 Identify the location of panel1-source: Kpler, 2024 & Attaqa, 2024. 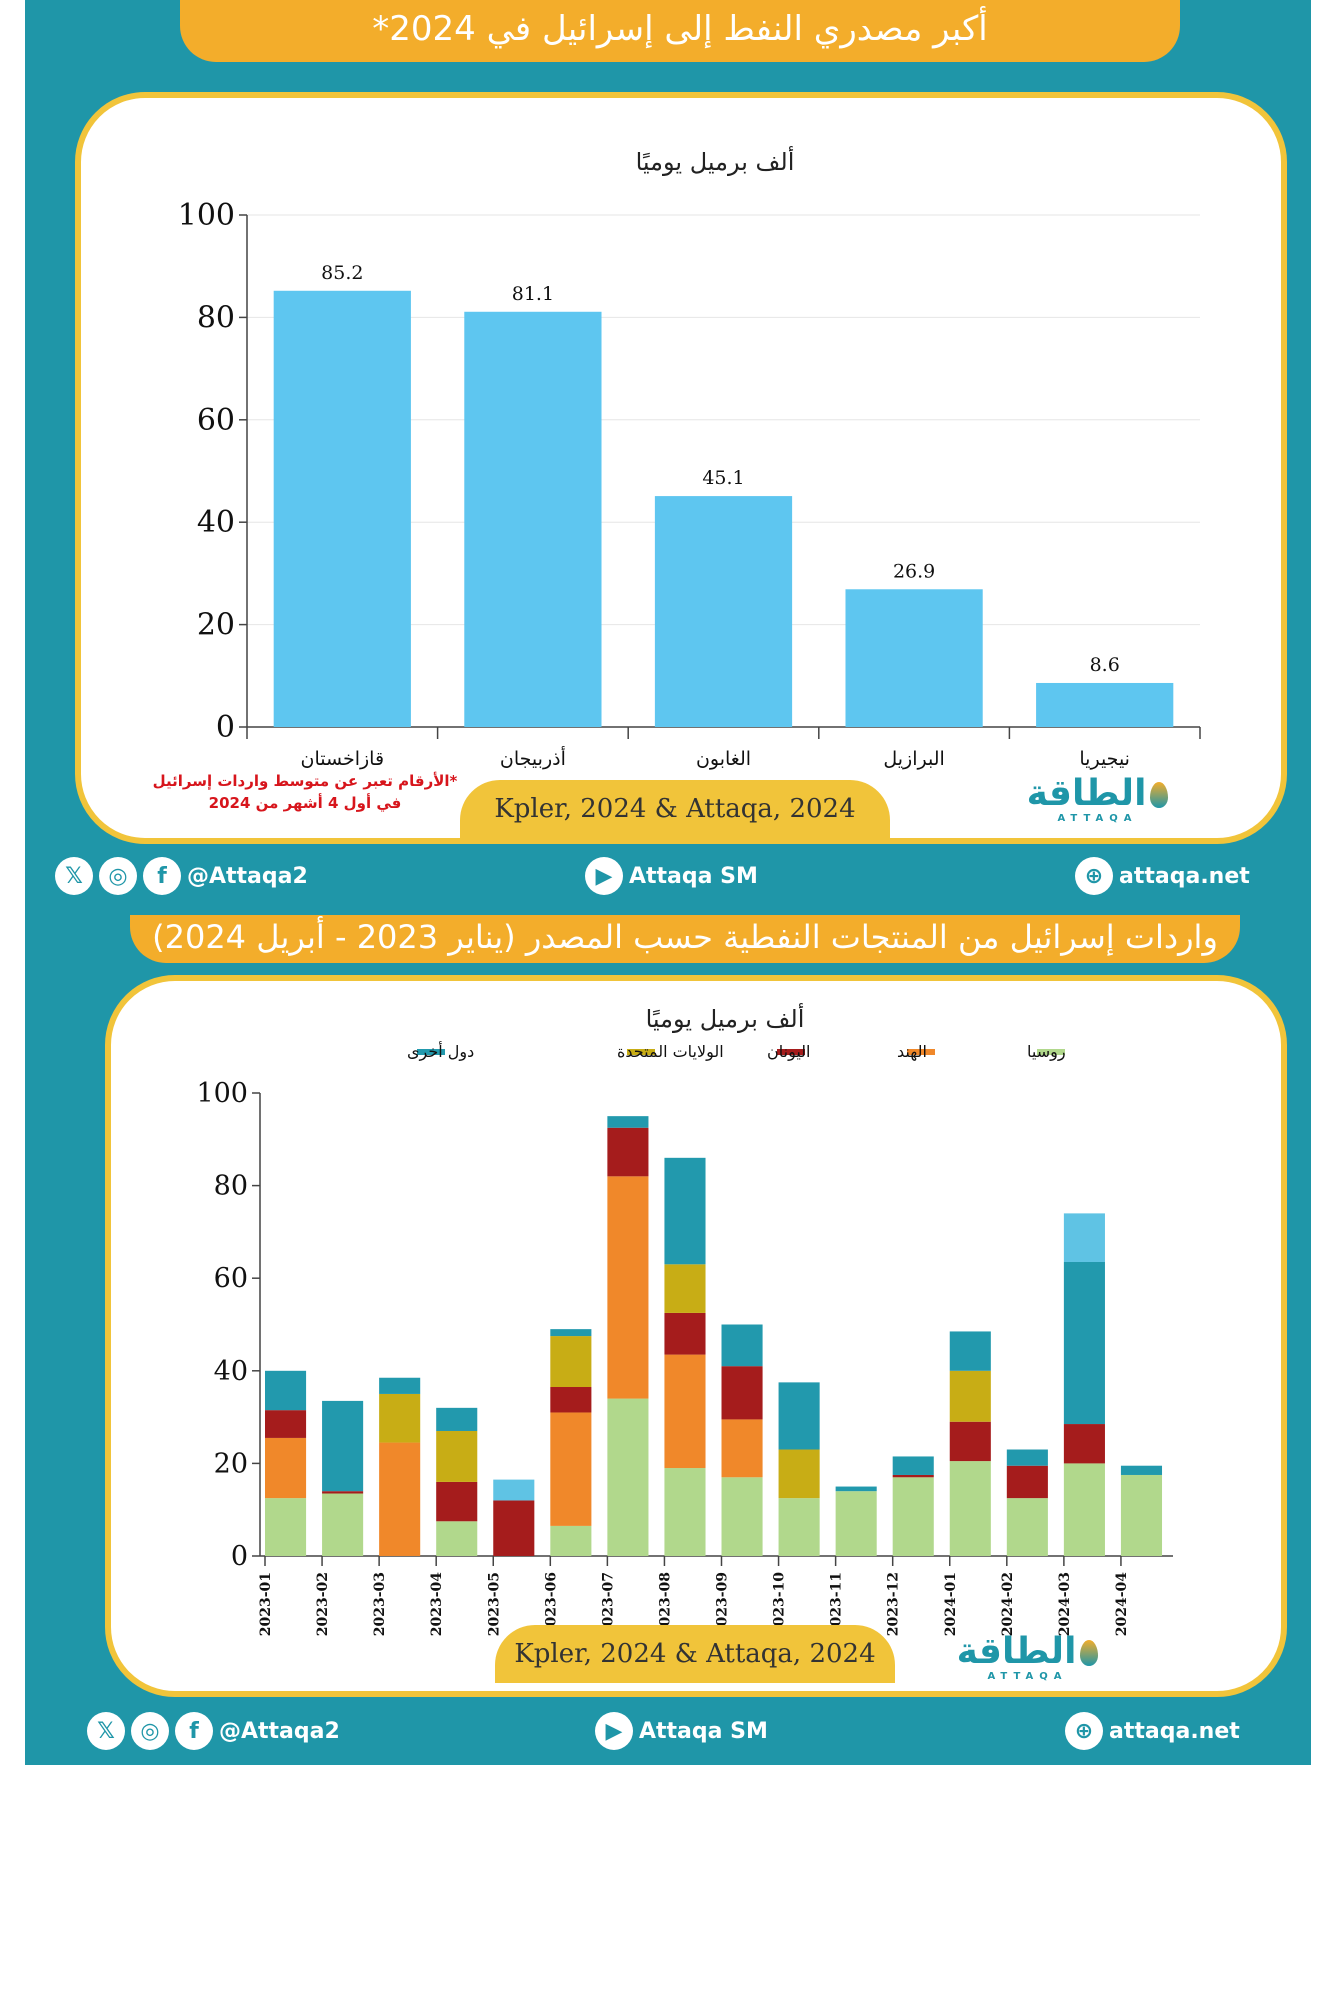
(675, 809).